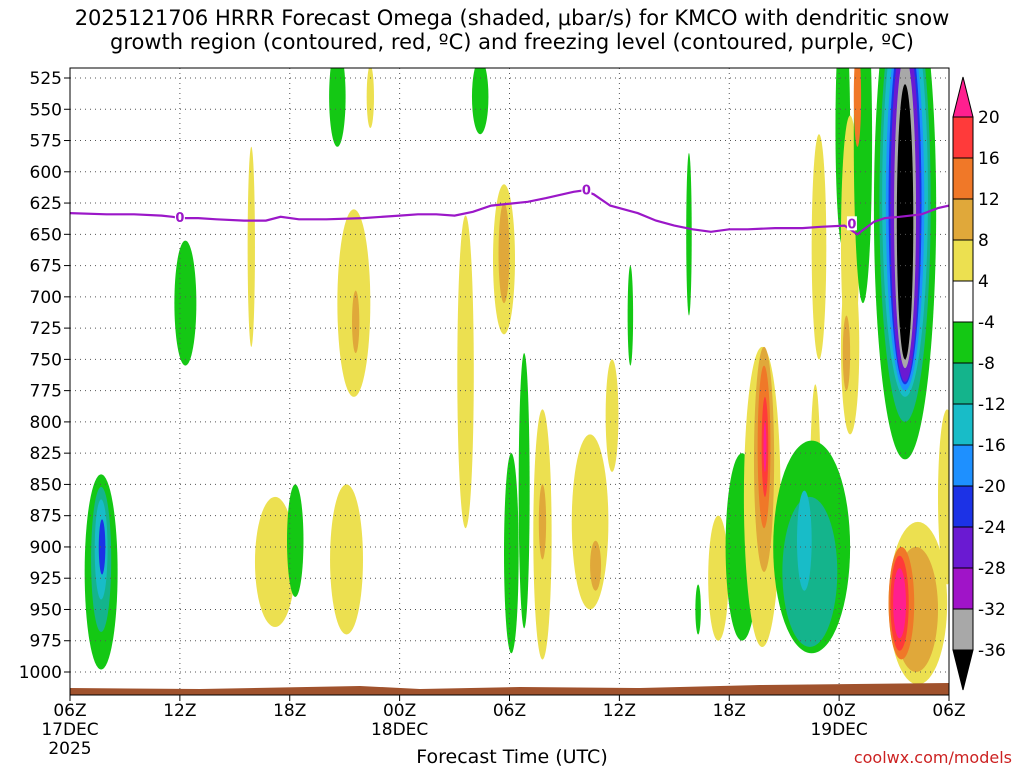 The width and height of the screenshot is (1024, 768). Describe the element at coordinates (69, 749) in the screenshot. I see `x-tick-year-0: 2025` at that location.